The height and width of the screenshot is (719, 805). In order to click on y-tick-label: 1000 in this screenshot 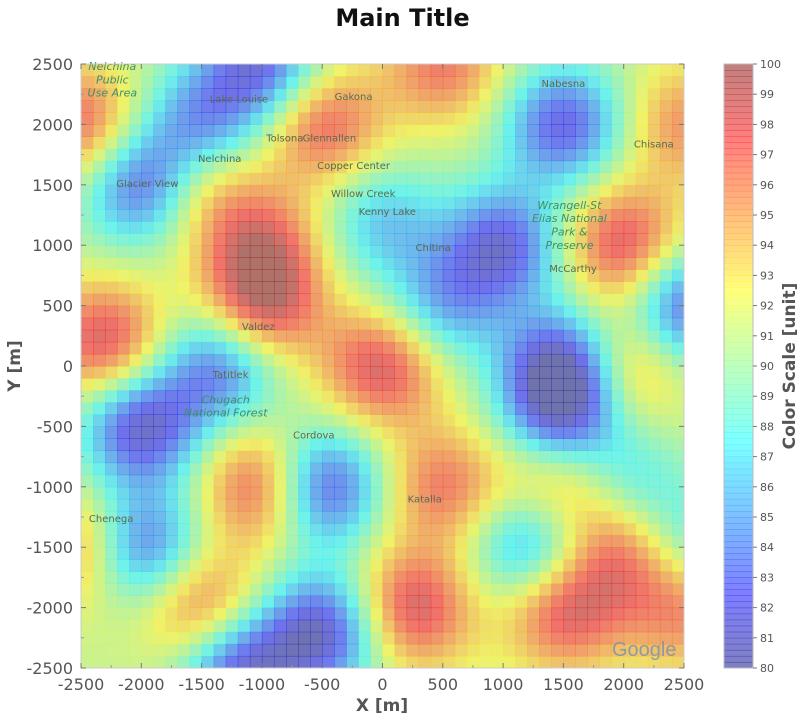, I will do `click(52, 245)`.